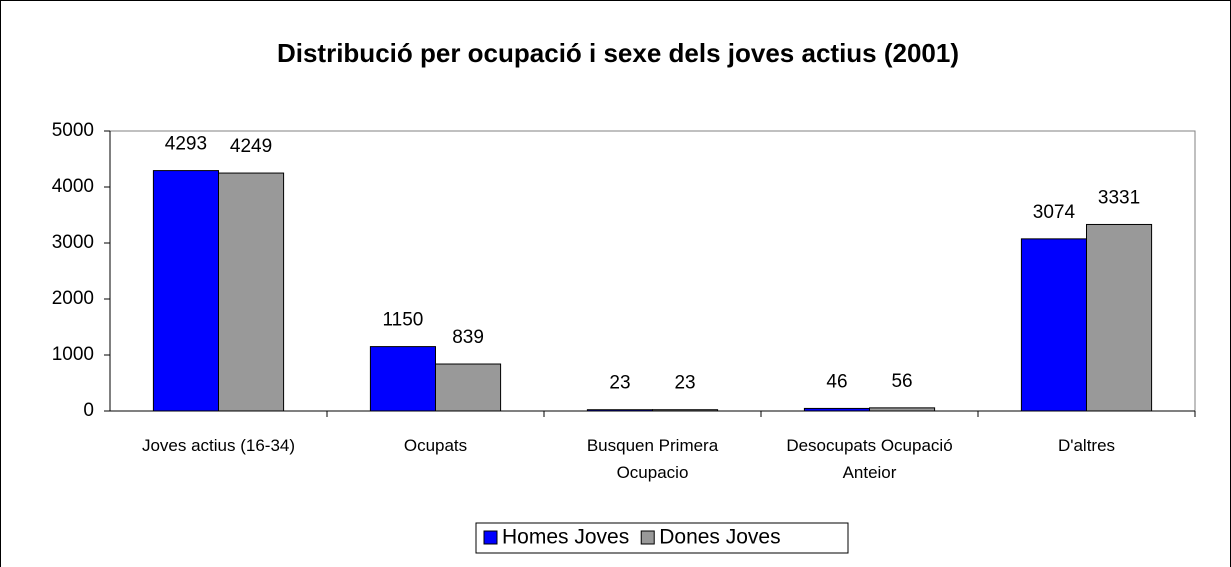 This screenshot has height=567, width=1231. I want to click on y-tick-label: 1000, so click(73, 354).